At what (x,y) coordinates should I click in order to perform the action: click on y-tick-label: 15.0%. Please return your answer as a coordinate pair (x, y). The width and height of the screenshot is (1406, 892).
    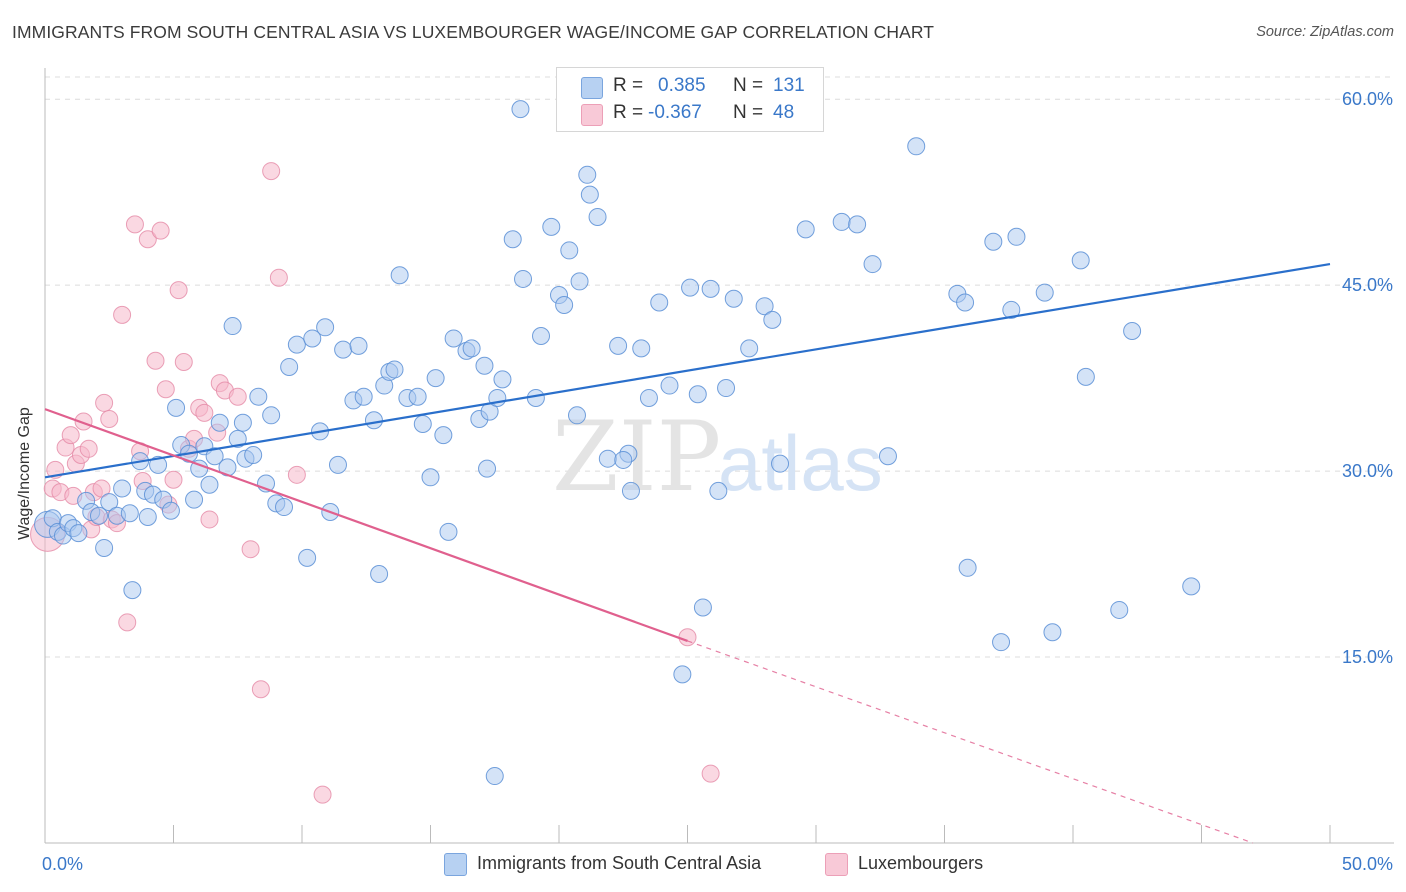
    Looking at the image, I should click on (1367, 657).